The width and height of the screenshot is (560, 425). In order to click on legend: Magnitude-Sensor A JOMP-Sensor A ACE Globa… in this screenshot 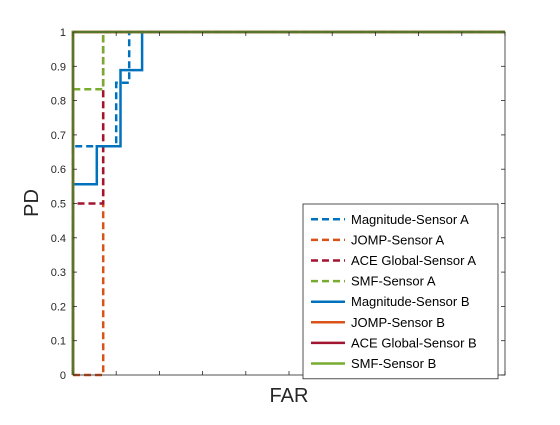, I will do `click(400, 291)`.